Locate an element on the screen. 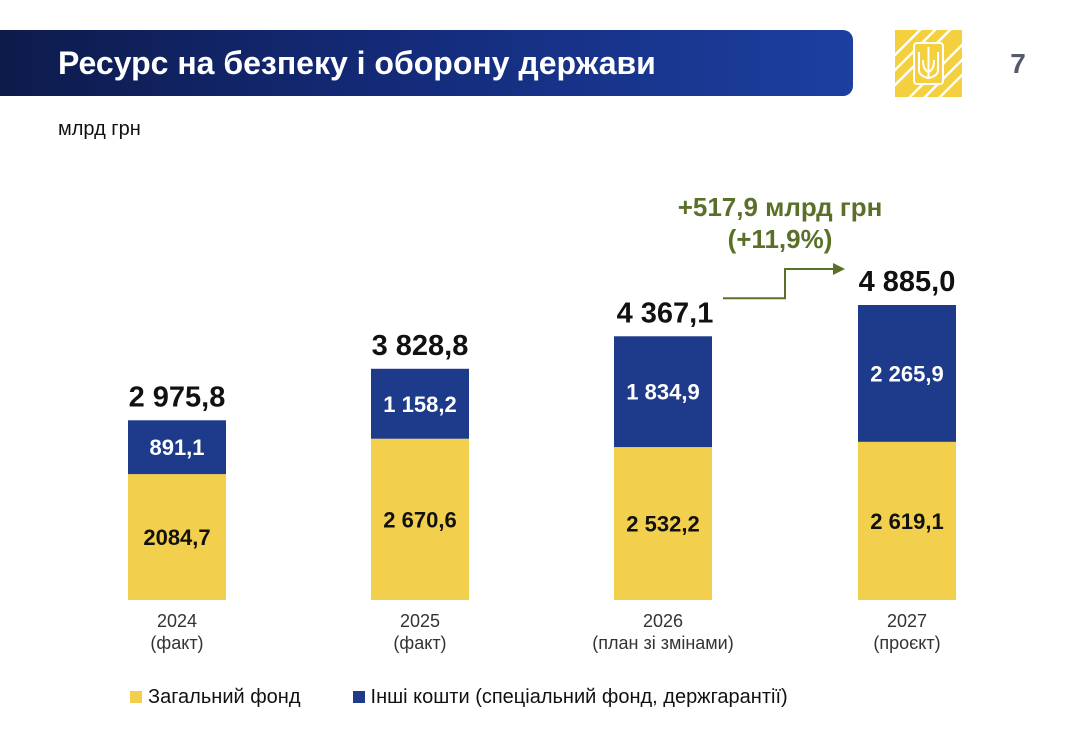 Image resolution: width=1080 pixels, height=740 pixels. data-label-general-fund: 2 532,2 is located at coordinates (662, 524).